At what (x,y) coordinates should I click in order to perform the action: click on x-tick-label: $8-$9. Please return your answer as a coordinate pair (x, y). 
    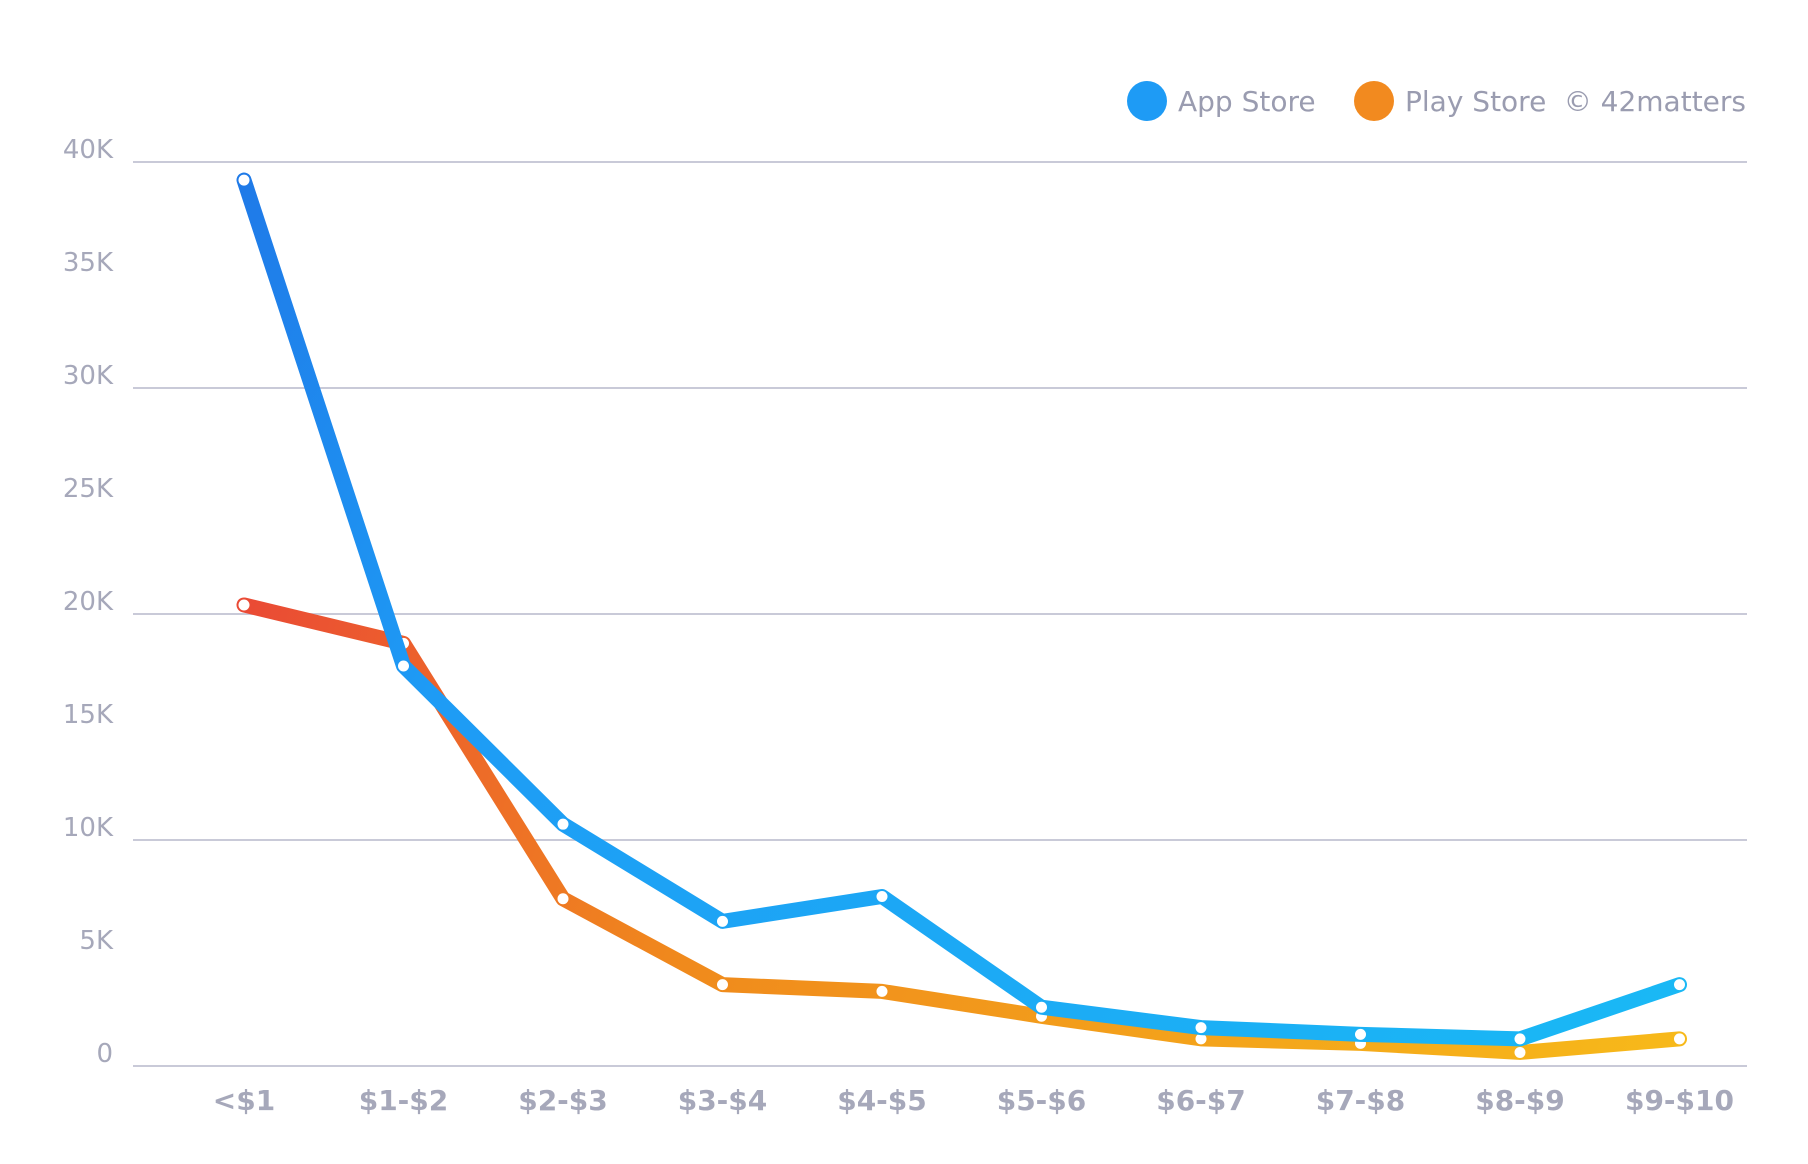
    Looking at the image, I should click on (1520, 1100).